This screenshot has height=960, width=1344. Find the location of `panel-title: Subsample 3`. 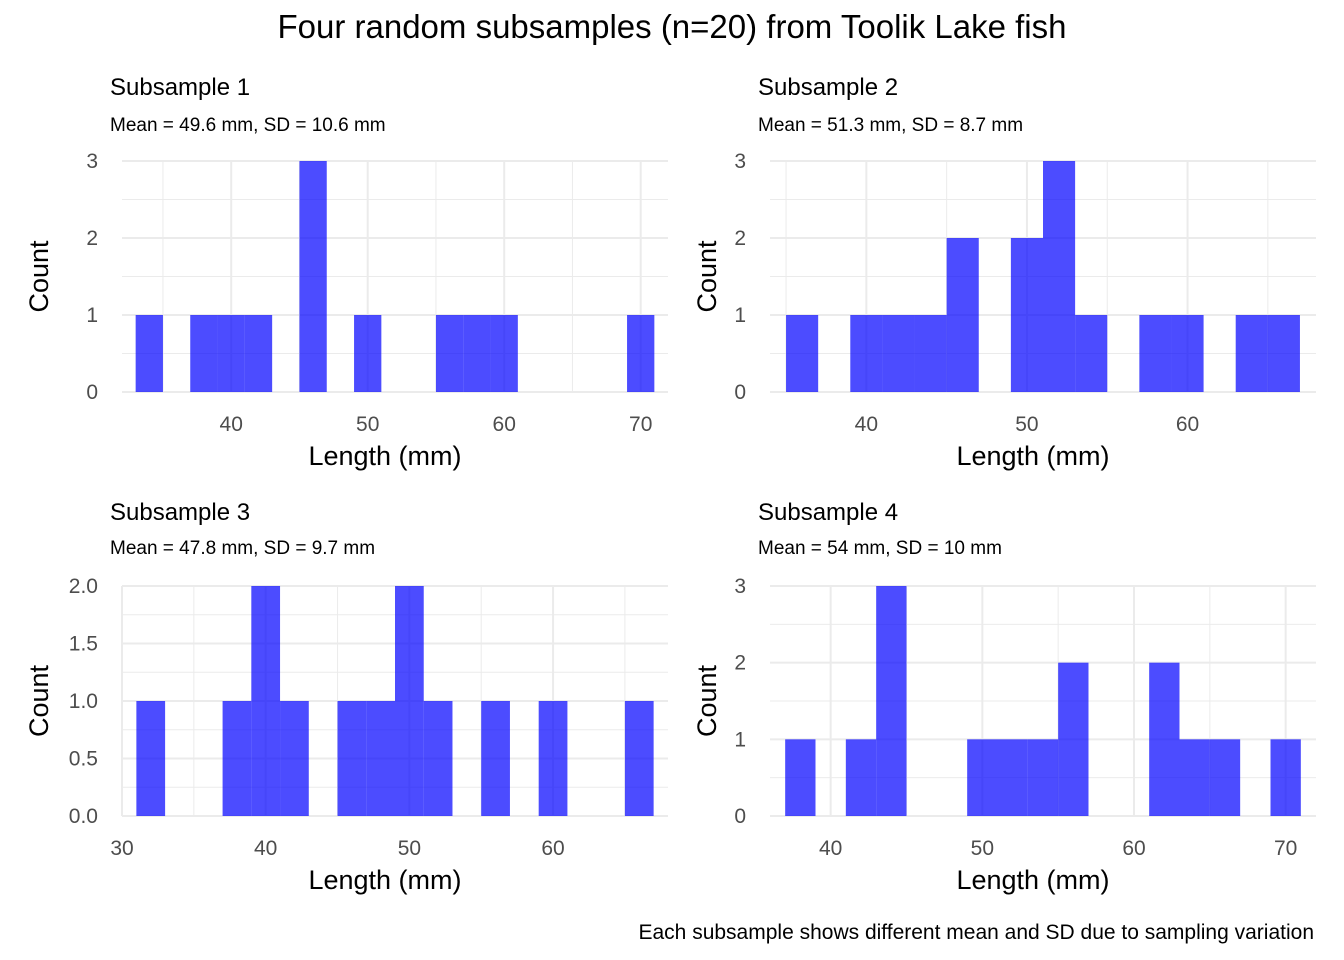

panel-title: Subsample 3 is located at coordinates (180, 512).